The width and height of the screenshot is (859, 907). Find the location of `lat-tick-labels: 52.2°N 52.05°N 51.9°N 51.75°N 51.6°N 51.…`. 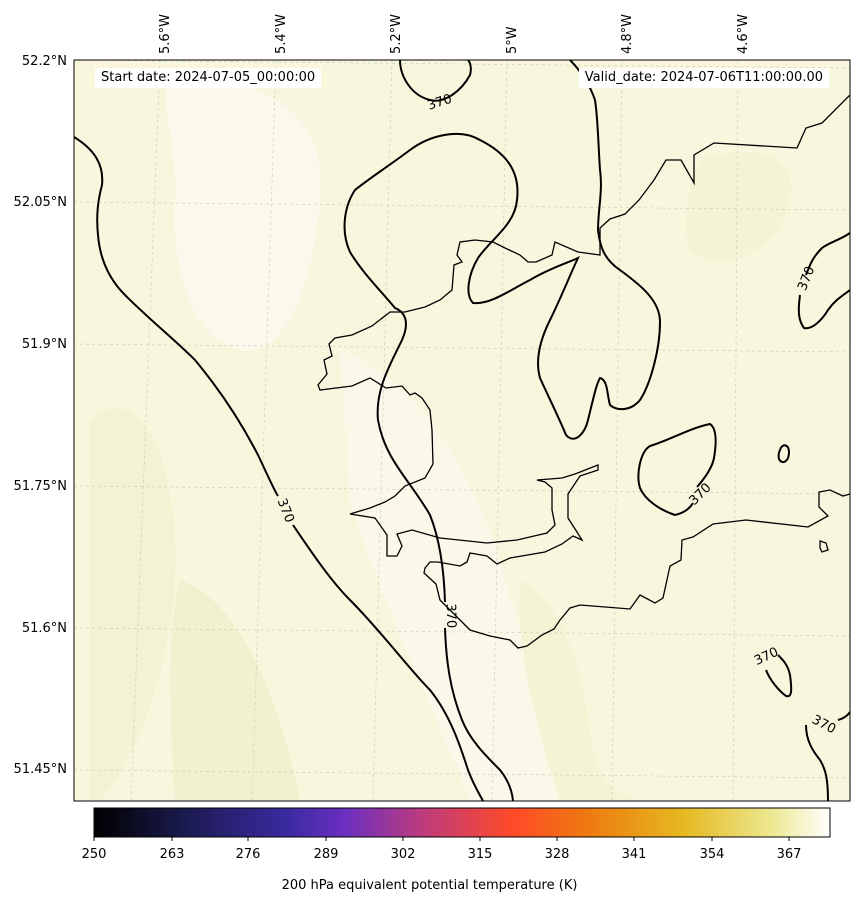

lat-tick-labels: 52.2°N 52.05°N 51.9°N 51.75°N 51.6°N 51.… is located at coordinates (40, 415).